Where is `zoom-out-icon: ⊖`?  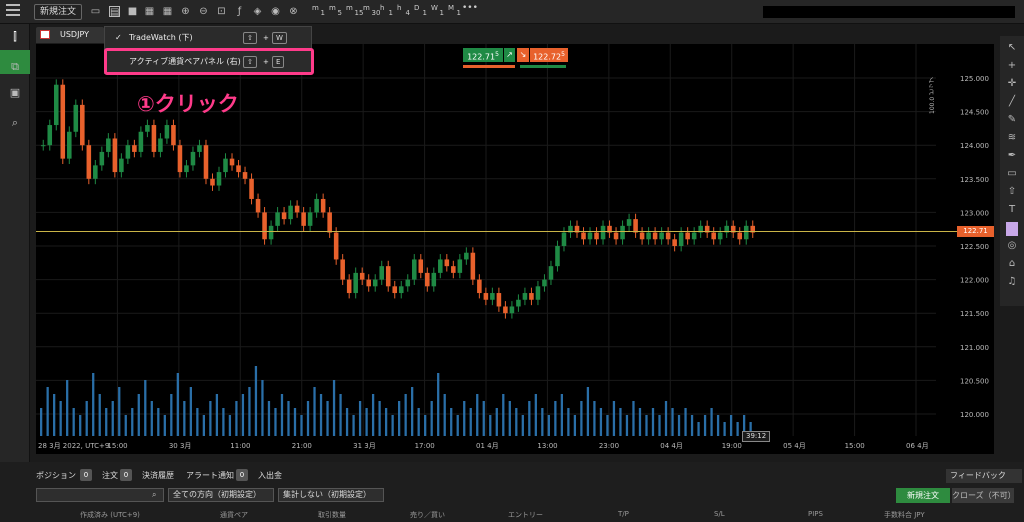
zoom-out-icon: ⊖ is located at coordinates (203, 11).